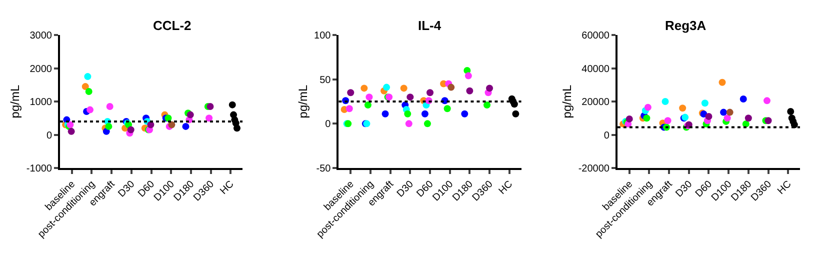 Image resolution: width=830 pixels, height=263 pixels. Describe the element at coordinates (172, 25) in the screenshot. I see `chart-title: CCL-2` at that location.